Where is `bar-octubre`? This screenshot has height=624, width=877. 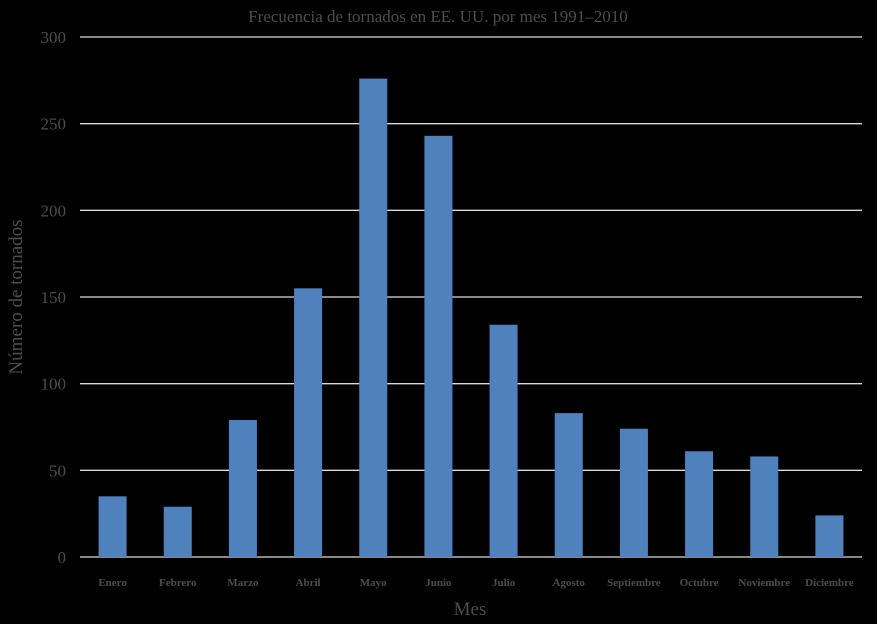 bar-octubre is located at coordinates (699, 504).